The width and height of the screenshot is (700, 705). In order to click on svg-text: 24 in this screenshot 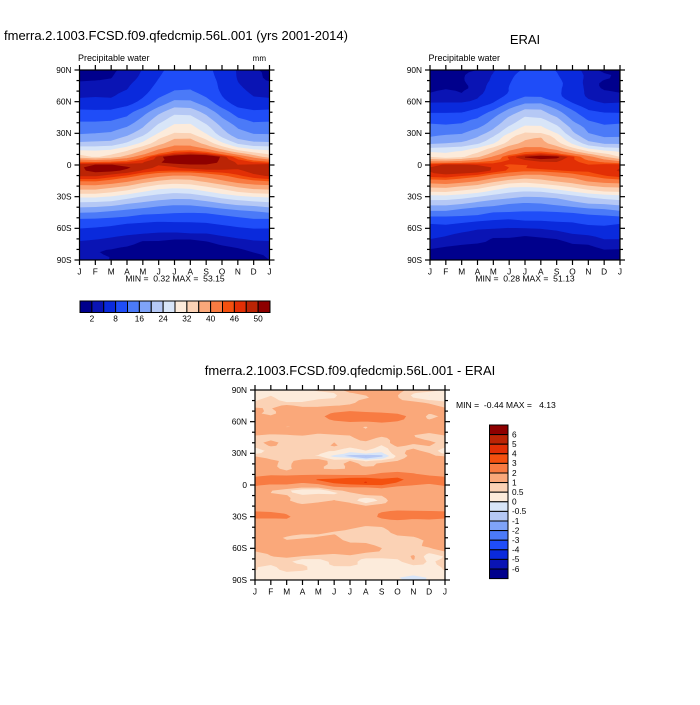, I will do `click(164, 319)`.